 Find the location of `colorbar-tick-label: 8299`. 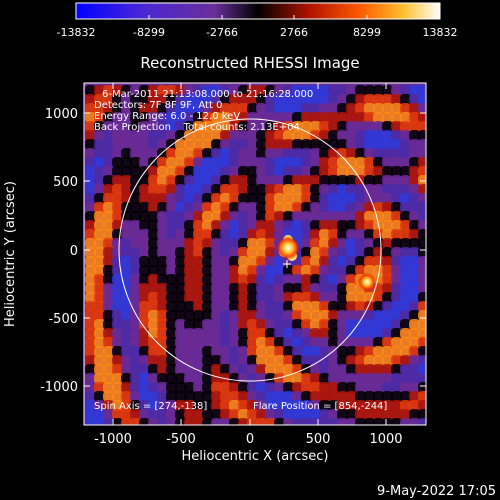

colorbar-tick-label: 8299 is located at coordinates (367, 32).